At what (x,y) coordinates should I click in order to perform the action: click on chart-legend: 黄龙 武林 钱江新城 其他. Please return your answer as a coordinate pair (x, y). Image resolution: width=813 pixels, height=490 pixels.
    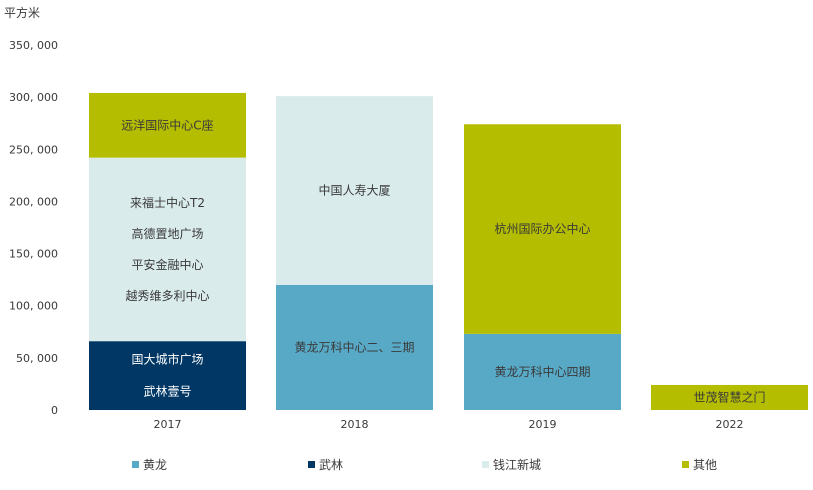
    Looking at the image, I should click on (406, 466).